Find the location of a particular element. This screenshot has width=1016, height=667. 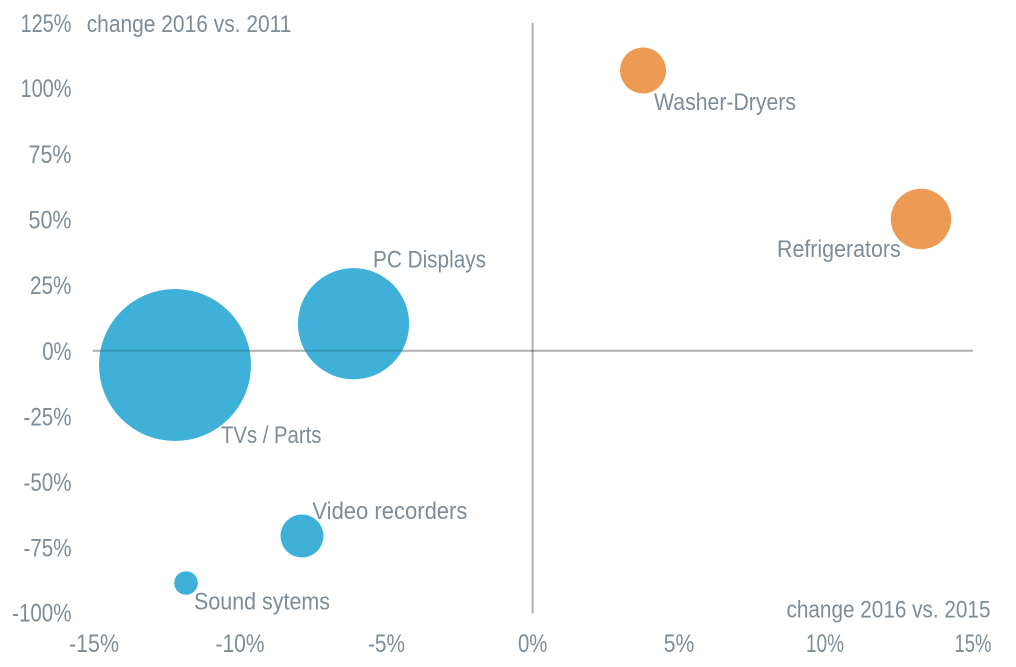

svg-text: Sound sytems is located at coordinates (262, 602).